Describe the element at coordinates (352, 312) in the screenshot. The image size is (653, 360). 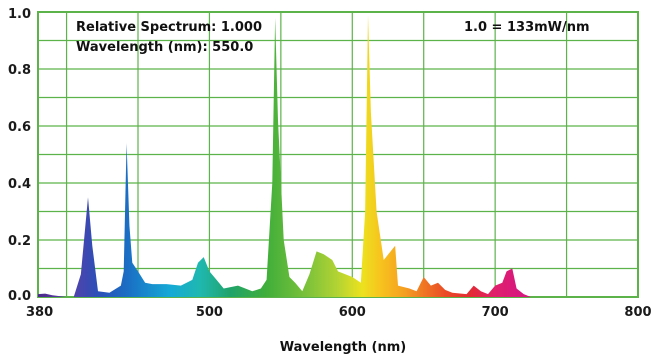
I see `x-tick-label: 600` at that location.